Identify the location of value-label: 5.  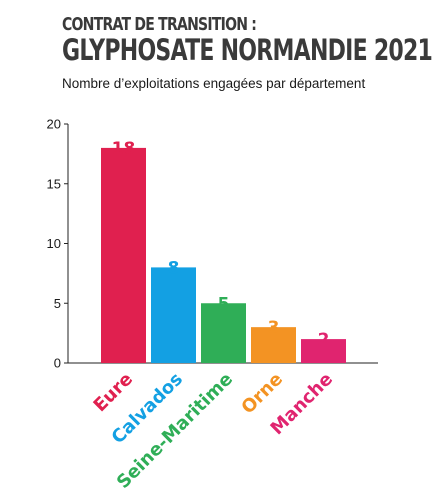
(224, 304).